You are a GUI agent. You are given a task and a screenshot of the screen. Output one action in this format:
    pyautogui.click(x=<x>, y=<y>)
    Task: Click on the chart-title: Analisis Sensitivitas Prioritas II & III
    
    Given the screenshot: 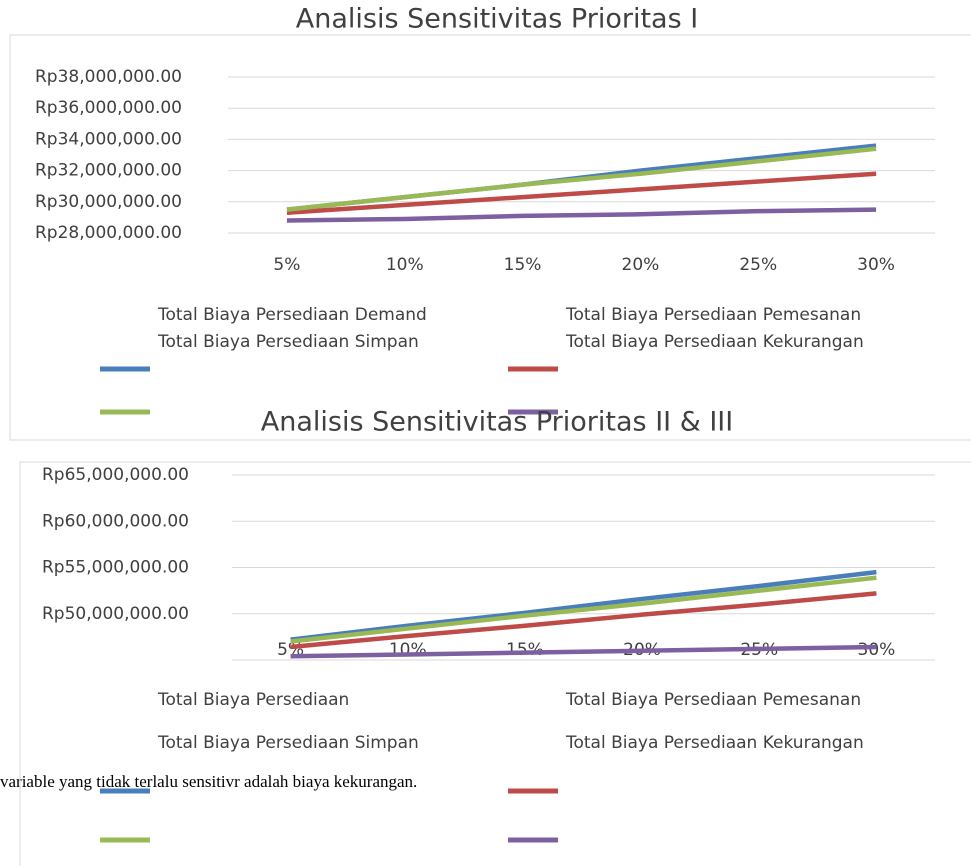 What is the action you would take?
    pyautogui.click(x=497, y=422)
    